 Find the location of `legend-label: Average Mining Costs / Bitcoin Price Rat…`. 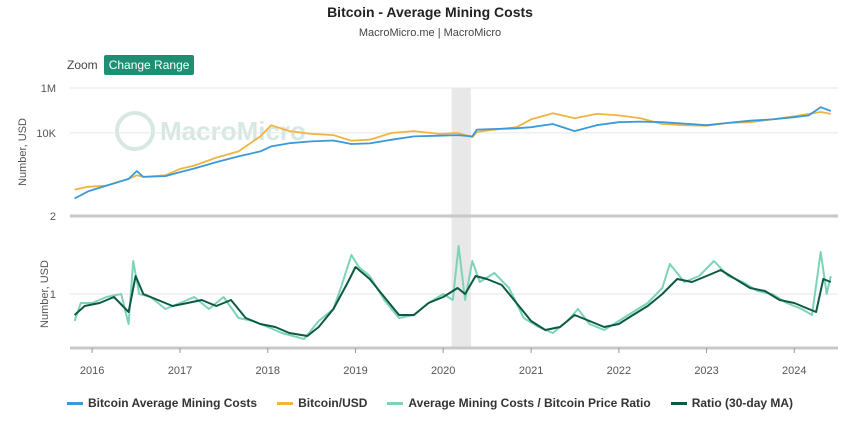

legend-label: Average Mining Costs / Bitcoin Price Rat… is located at coordinates (529, 403).